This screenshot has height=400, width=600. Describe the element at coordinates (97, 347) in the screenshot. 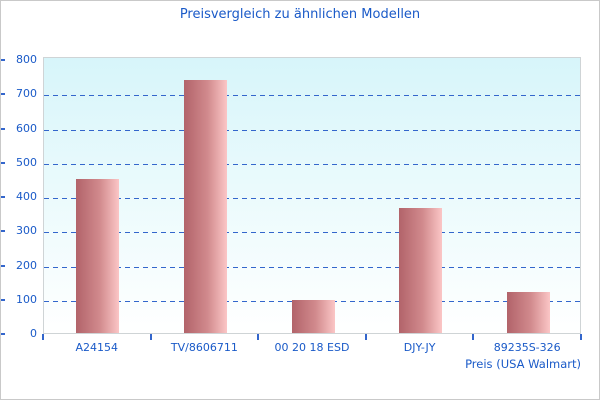

I see `x-category-label: A24154` at that location.